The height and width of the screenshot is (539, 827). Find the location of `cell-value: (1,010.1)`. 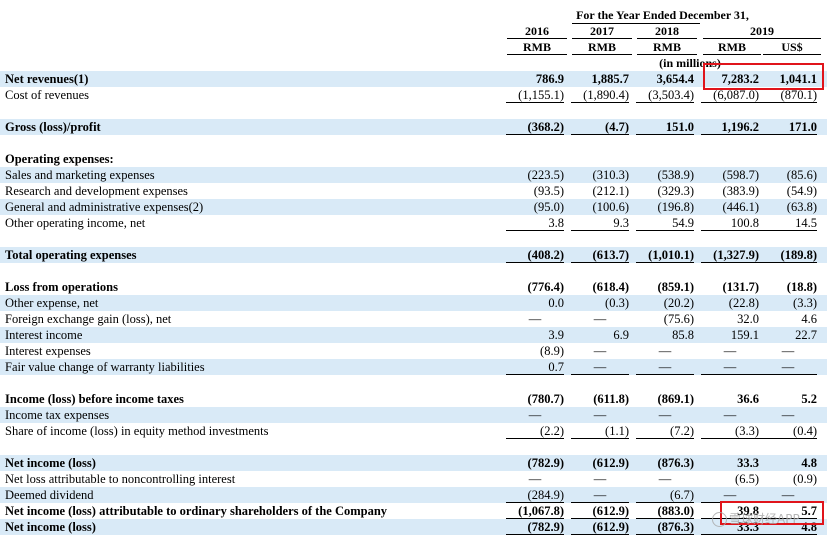

cell-value: (1,010.1) is located at coordinates (665, 255).